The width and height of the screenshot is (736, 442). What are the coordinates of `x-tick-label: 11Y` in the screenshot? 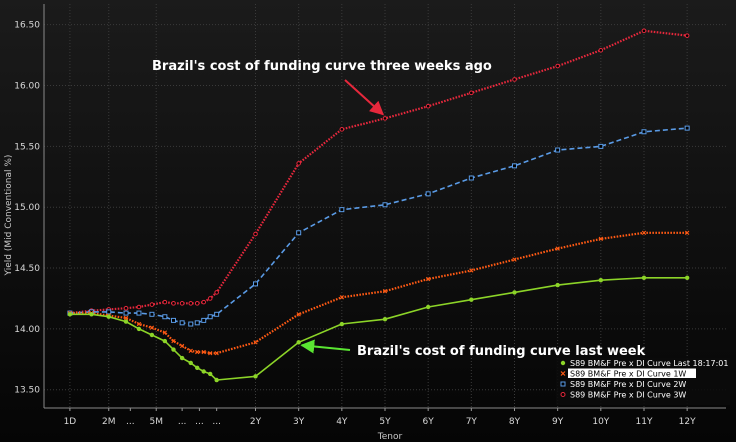 It's located at (644, 422).